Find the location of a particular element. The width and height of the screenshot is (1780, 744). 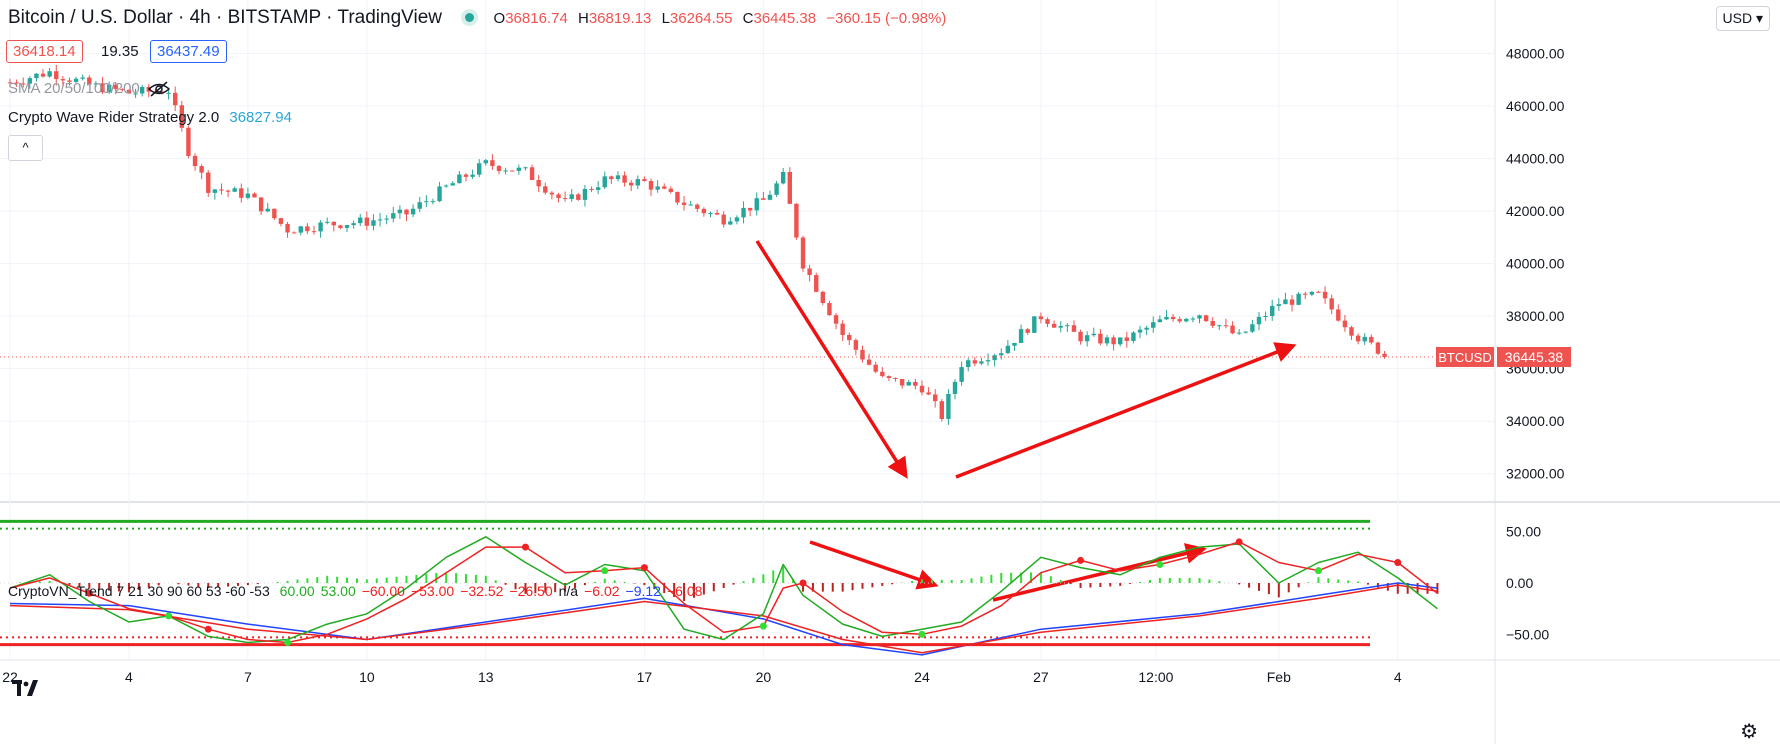

last-price-tag: BTCUSD 36445.38 is located at coordinates (1503, 356).